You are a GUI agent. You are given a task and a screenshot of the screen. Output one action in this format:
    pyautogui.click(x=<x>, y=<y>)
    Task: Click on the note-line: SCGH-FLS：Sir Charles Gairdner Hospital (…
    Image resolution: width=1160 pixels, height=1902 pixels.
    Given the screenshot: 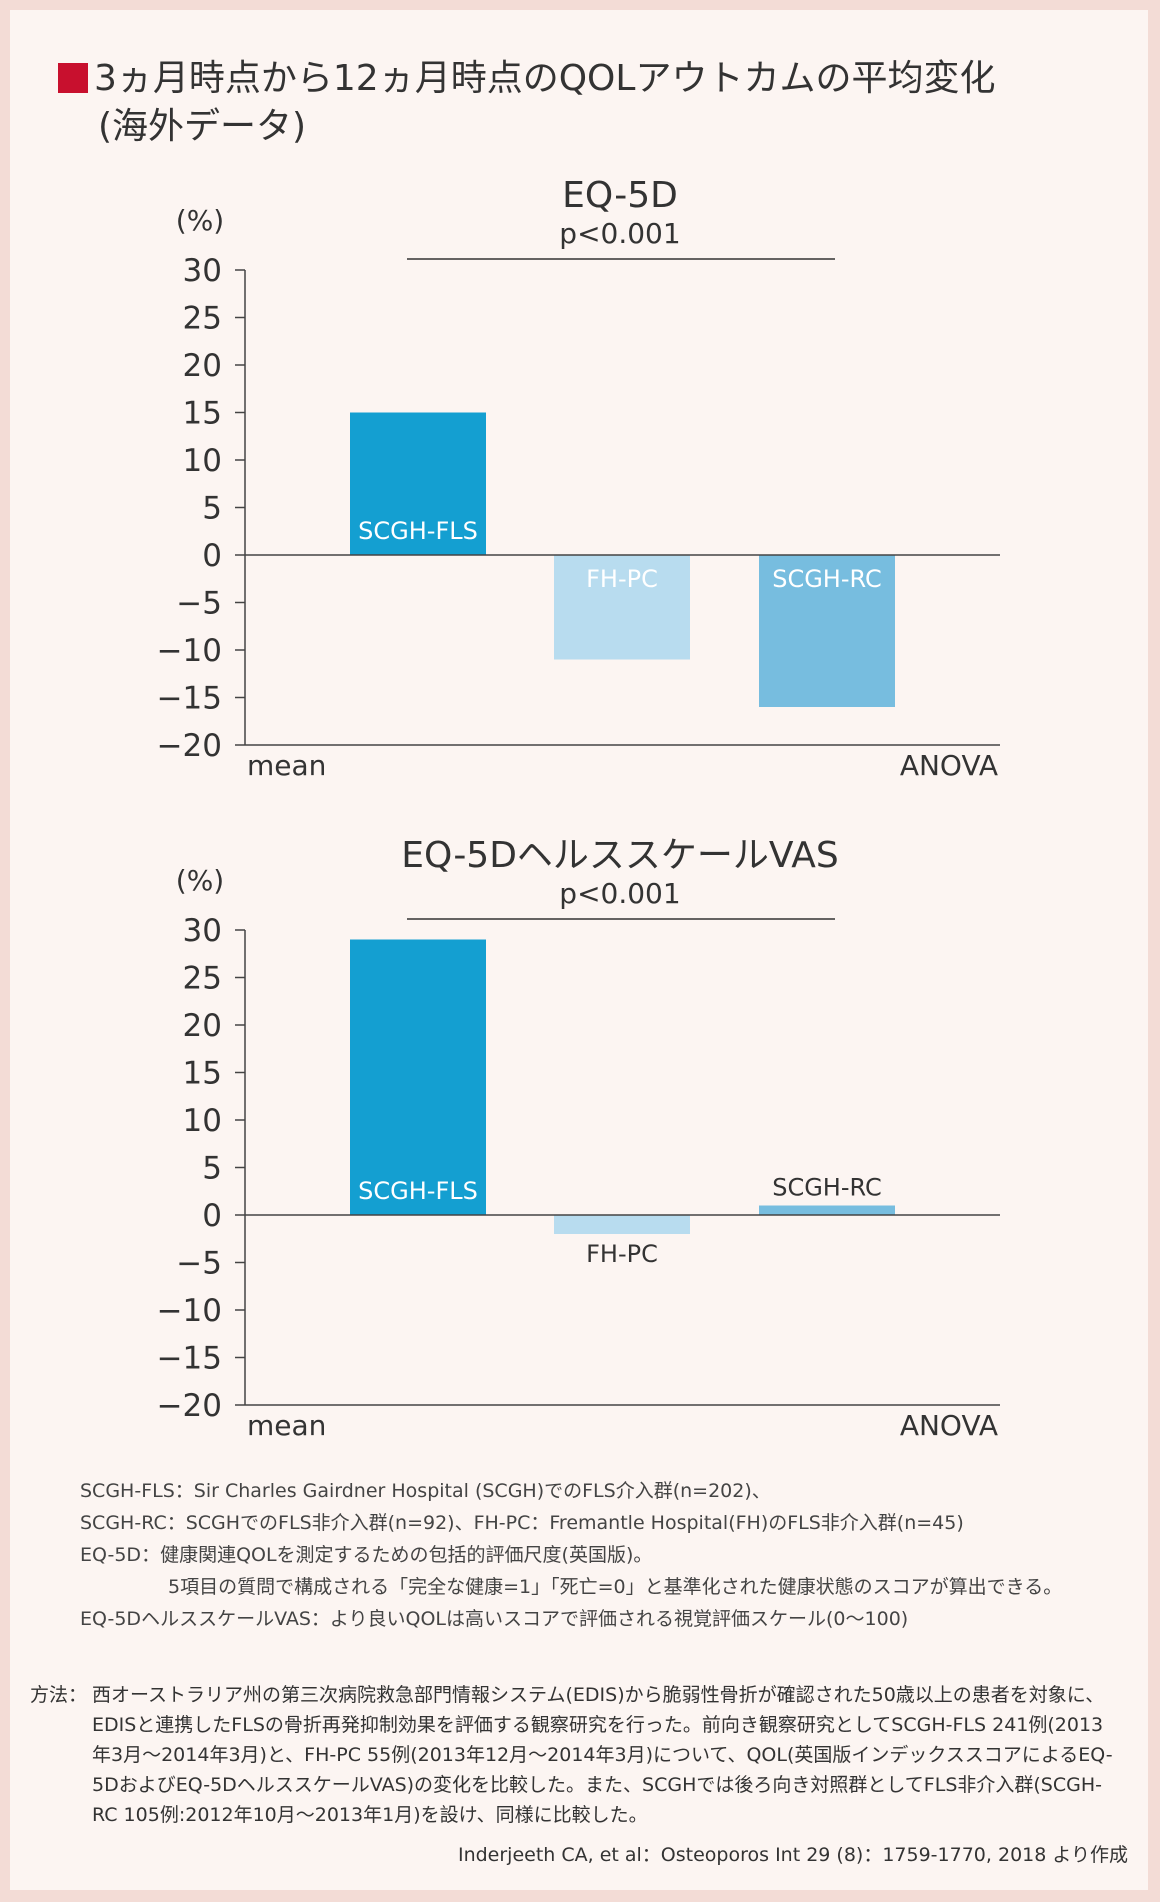 What is the action you would take?
    pyautogui.click(x=425, y=1491)
    